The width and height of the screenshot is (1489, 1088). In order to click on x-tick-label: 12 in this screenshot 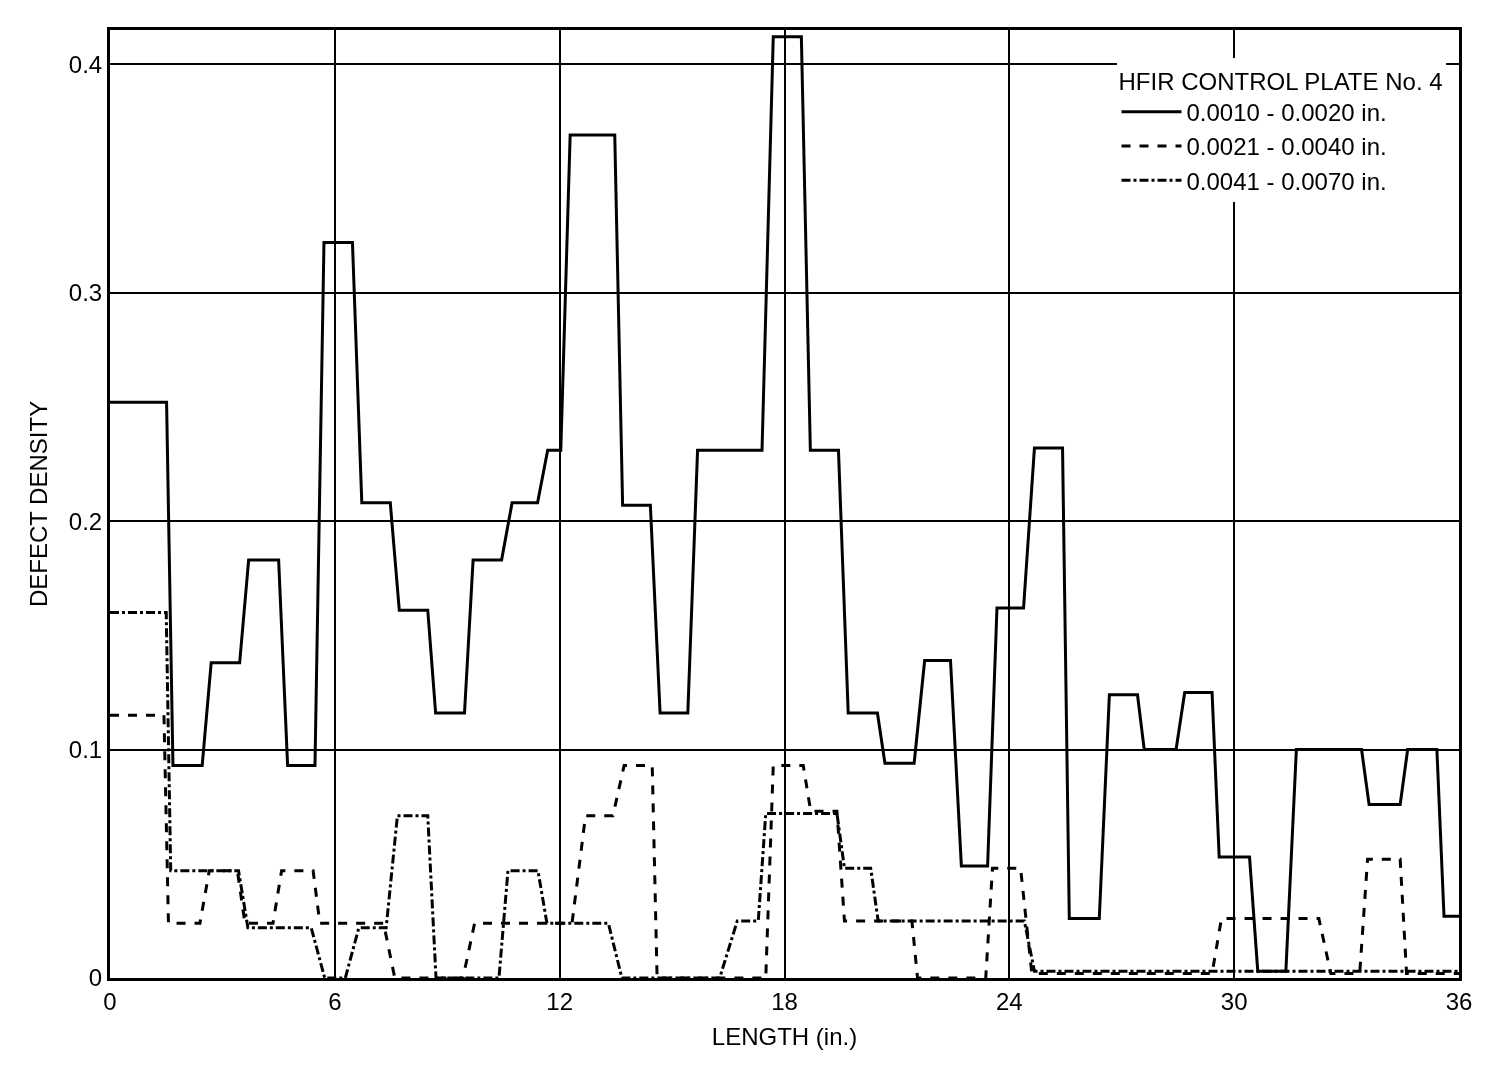, I will do `click(560, 1001)`.